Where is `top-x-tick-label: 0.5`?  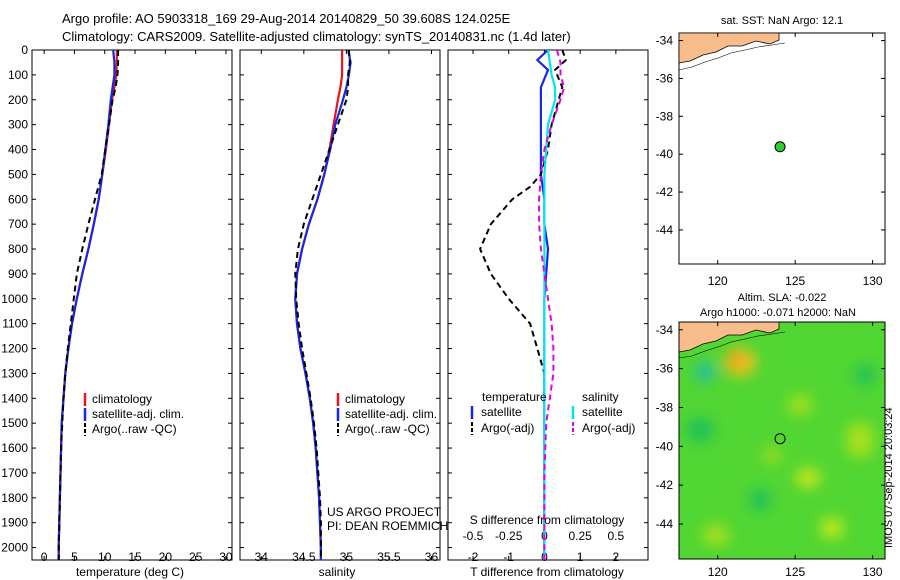 top-x-tick-label: 0.5 is located at coordinates (616, 536).